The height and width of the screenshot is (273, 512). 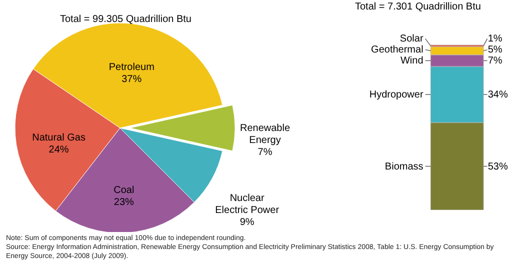 I want to click on data-label: 23%, so click(x=124, y=202).